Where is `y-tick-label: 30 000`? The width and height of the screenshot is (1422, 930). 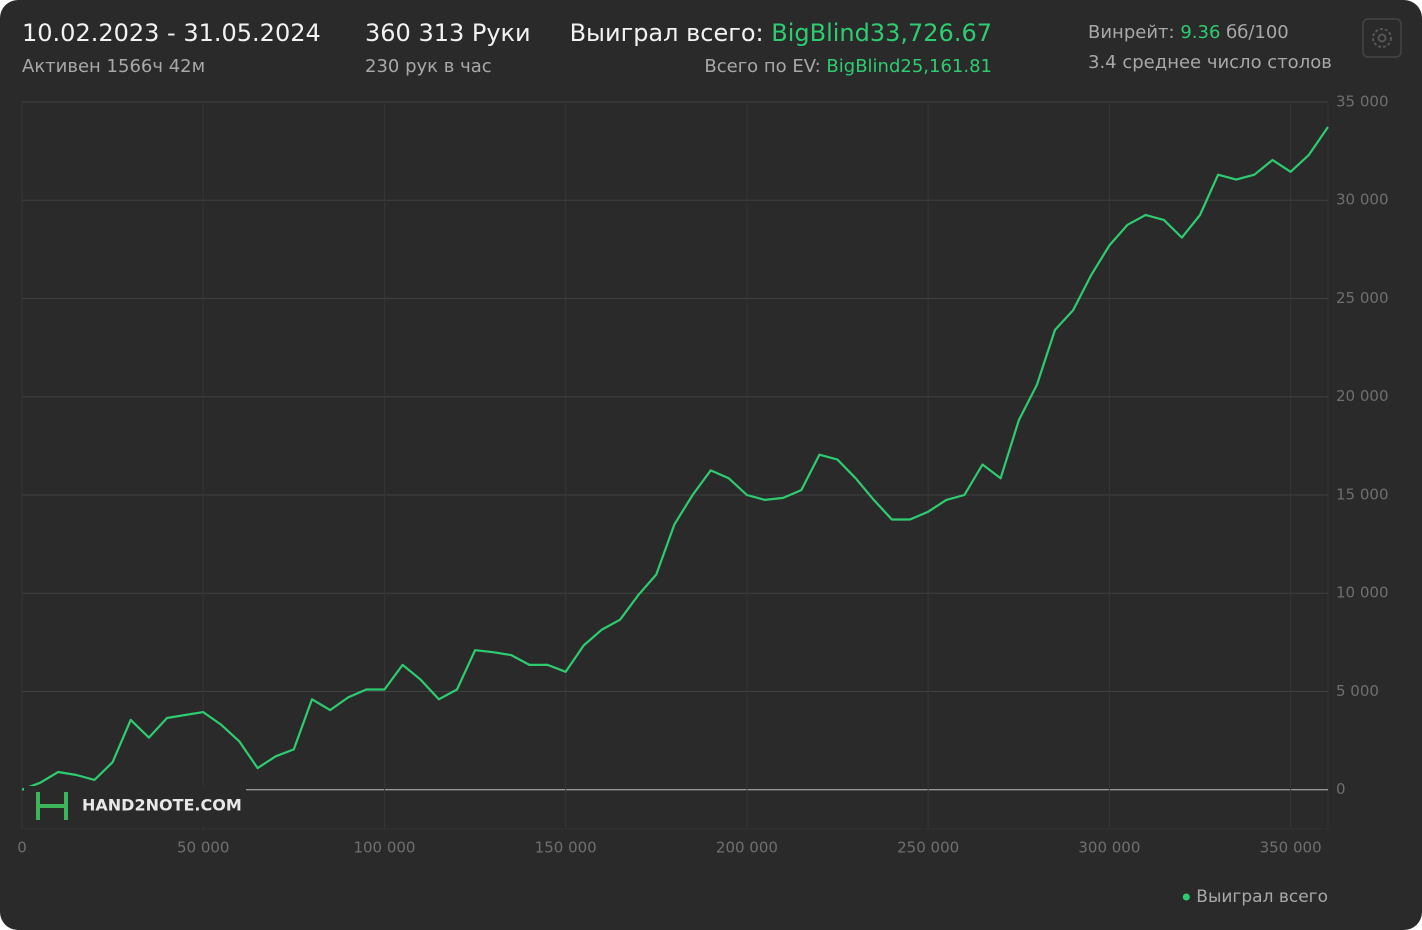
y-tick-label: 30 000 is located at coordinates (1362, 200).